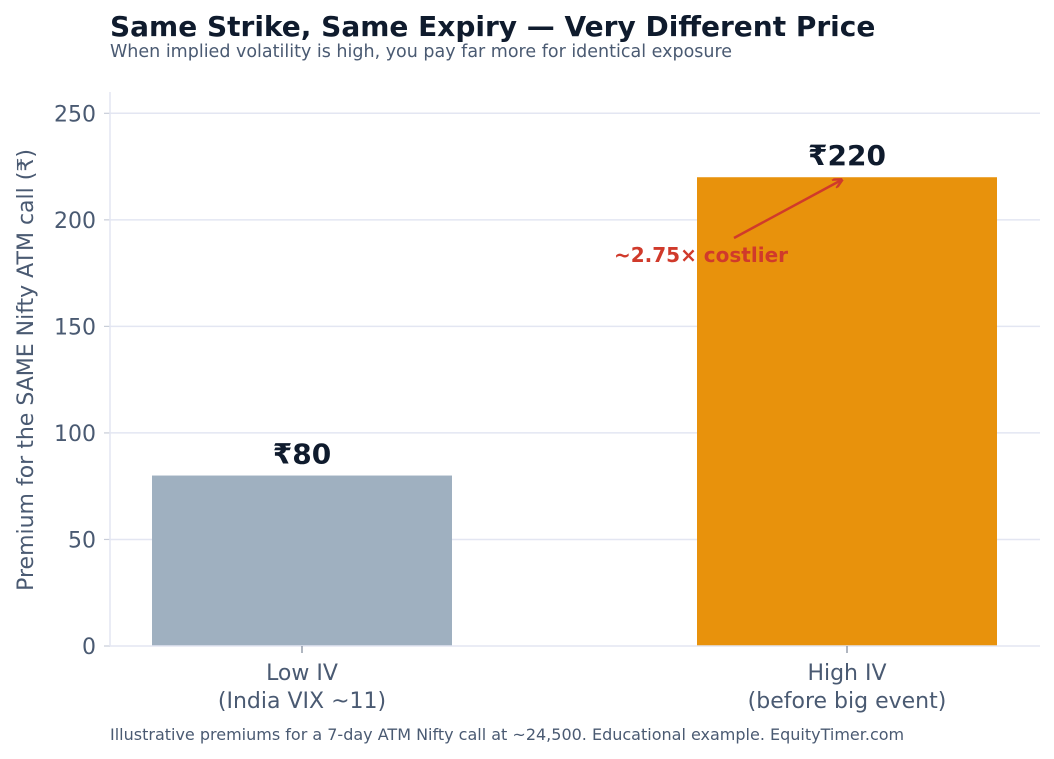 The width and height of the screenshot is (1054, 759). I want to click on x-tick-label: Low IV, so click(302, 673).